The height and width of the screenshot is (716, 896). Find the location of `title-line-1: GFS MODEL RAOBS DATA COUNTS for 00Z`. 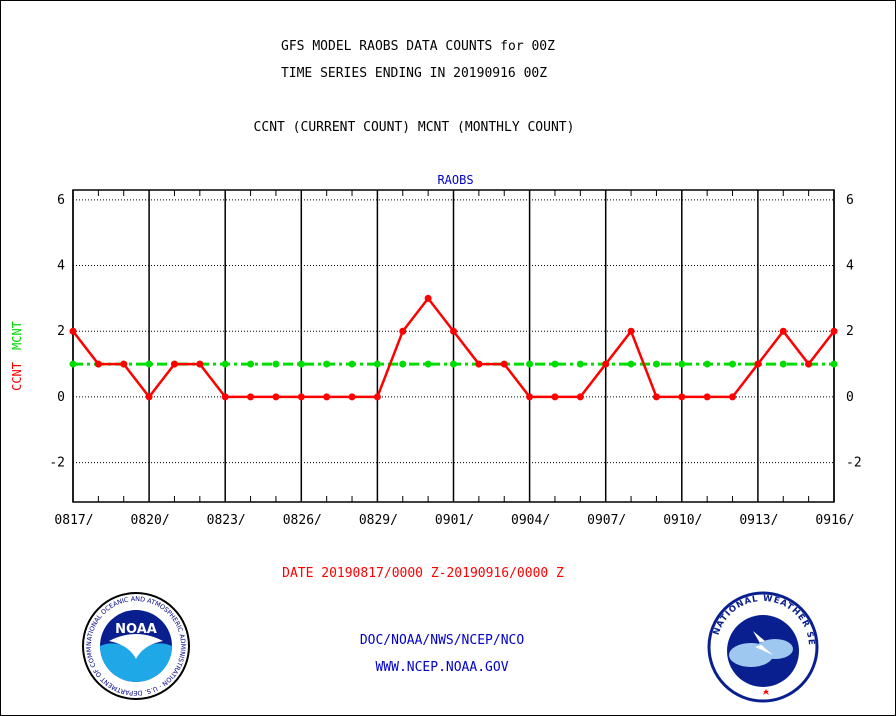

title-line-1: GFS MODEL RAOBS DATA COUNTS for 00Z is located at coordinates (418, 46).